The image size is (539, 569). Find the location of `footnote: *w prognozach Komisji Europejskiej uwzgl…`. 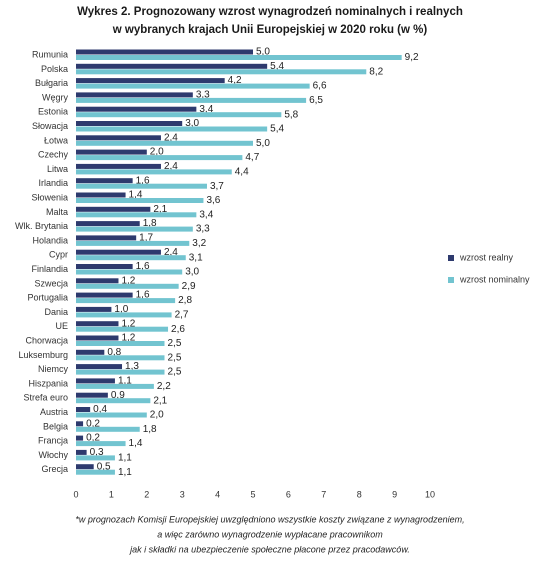

footnote: *w prognozach Komisji Europejskiej uwzgl… is located at coordinates (269, 519).